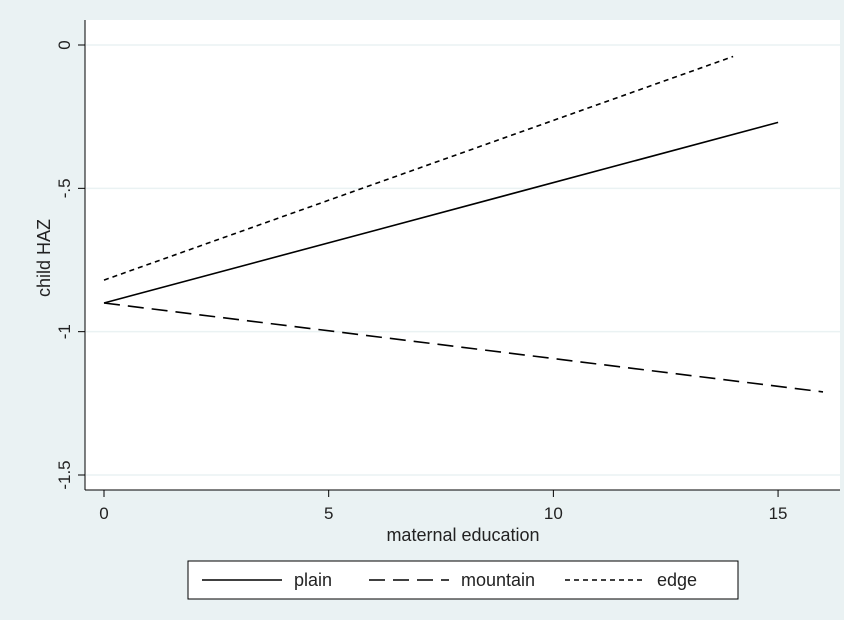  I want to click on x-tick-label: 5, so click(328, 513).